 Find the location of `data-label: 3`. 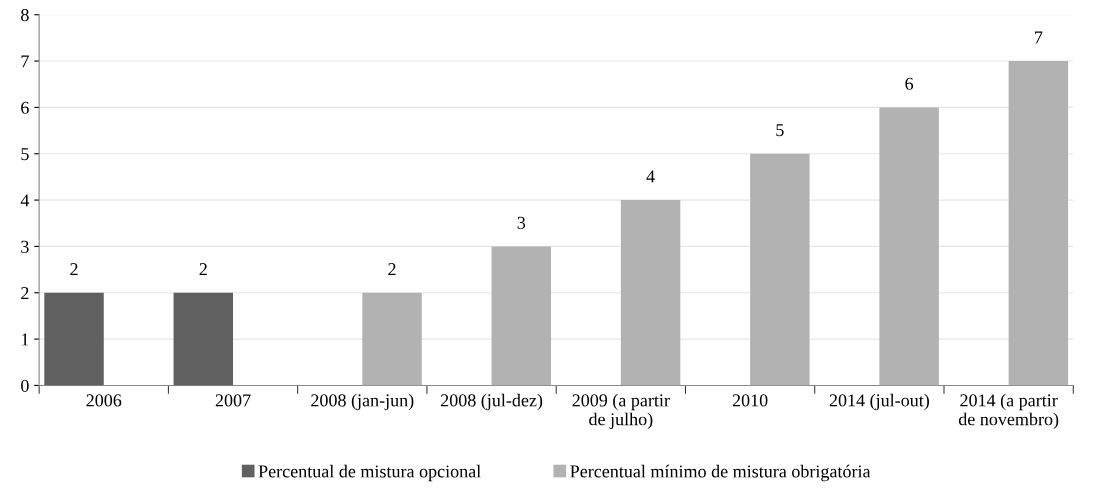

data-label: 3 is located at coordinates (521, 222).